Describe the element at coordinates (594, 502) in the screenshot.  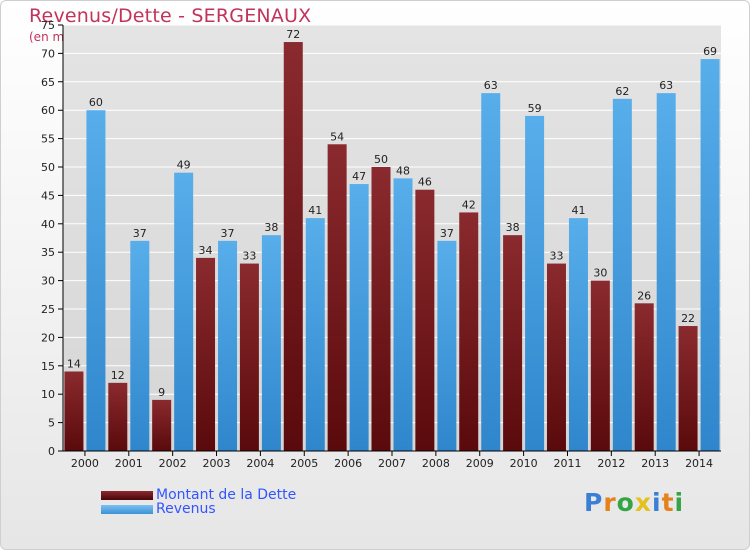
I see `logo-letter: P` at that location.